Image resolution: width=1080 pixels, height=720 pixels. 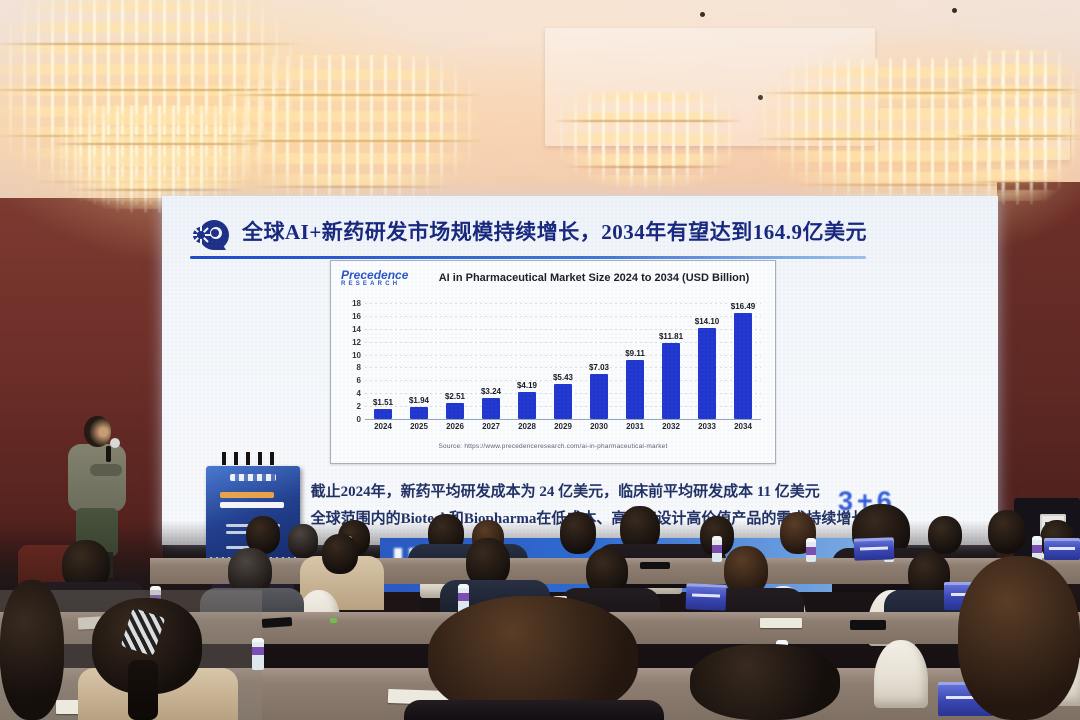 What do you see at coordinates (528, 257) in the screenshot?
I see `title-underline` at bounding box center [528, 257].